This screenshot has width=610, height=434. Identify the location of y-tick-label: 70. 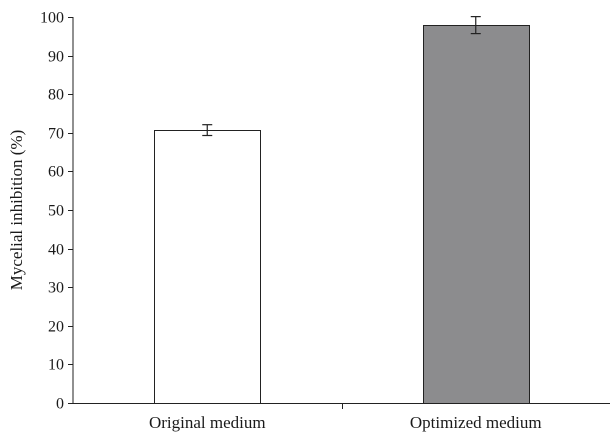
(56, 134).